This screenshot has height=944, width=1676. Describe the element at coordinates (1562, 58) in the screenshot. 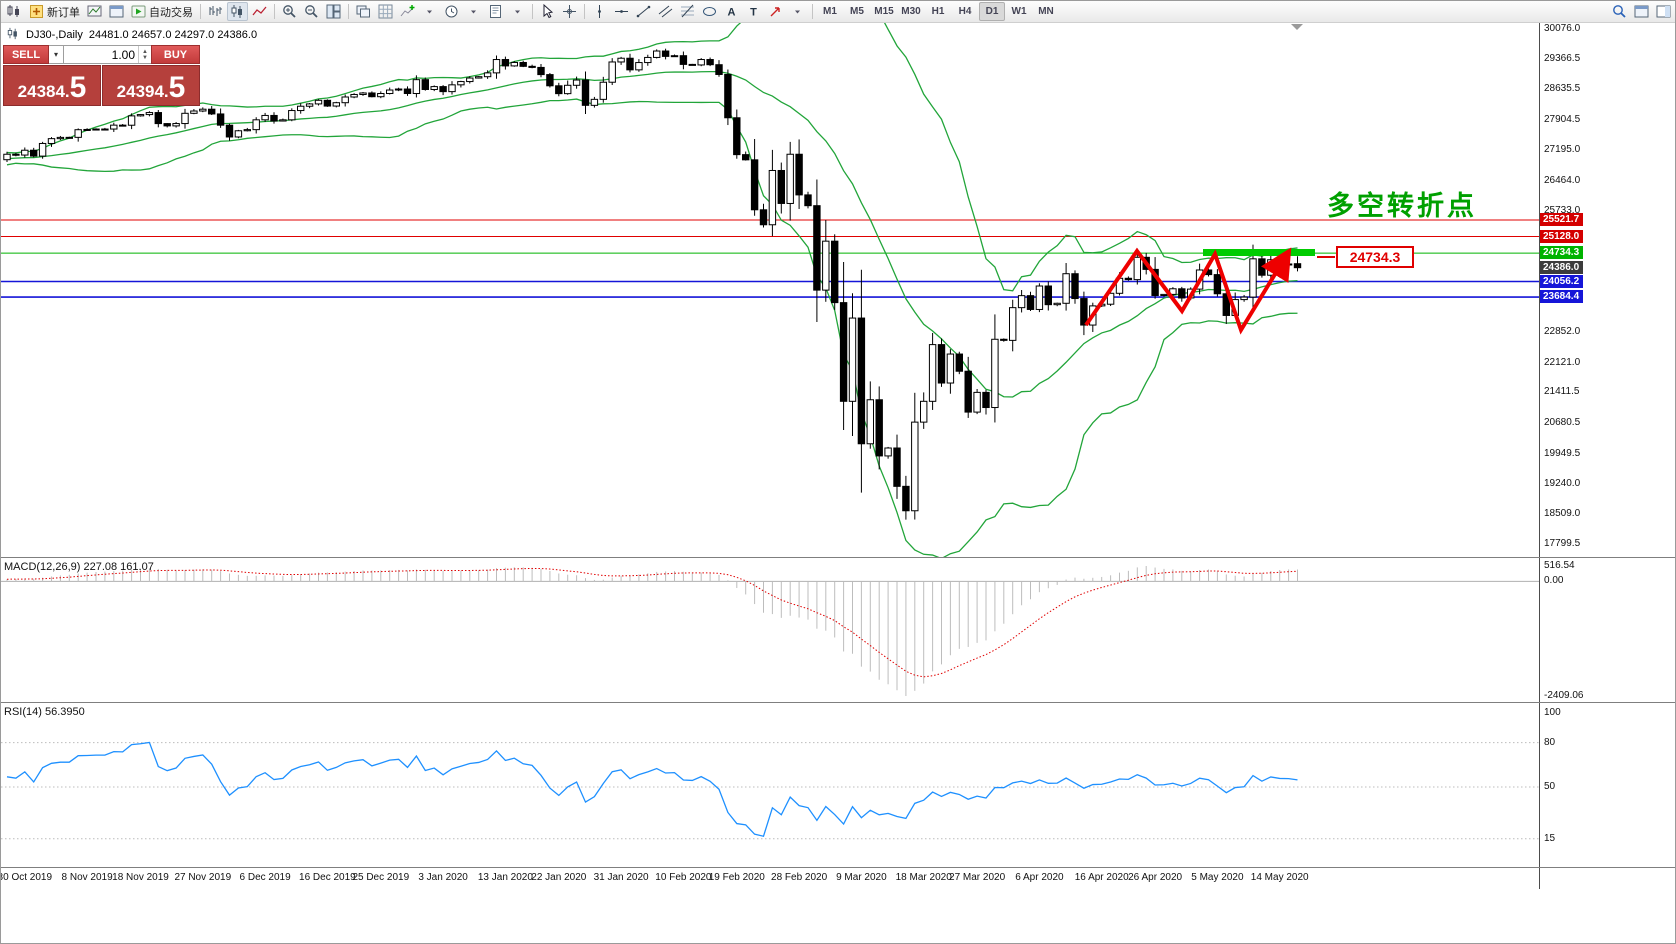

I see `price-axis-label: 29366.5` at that location.